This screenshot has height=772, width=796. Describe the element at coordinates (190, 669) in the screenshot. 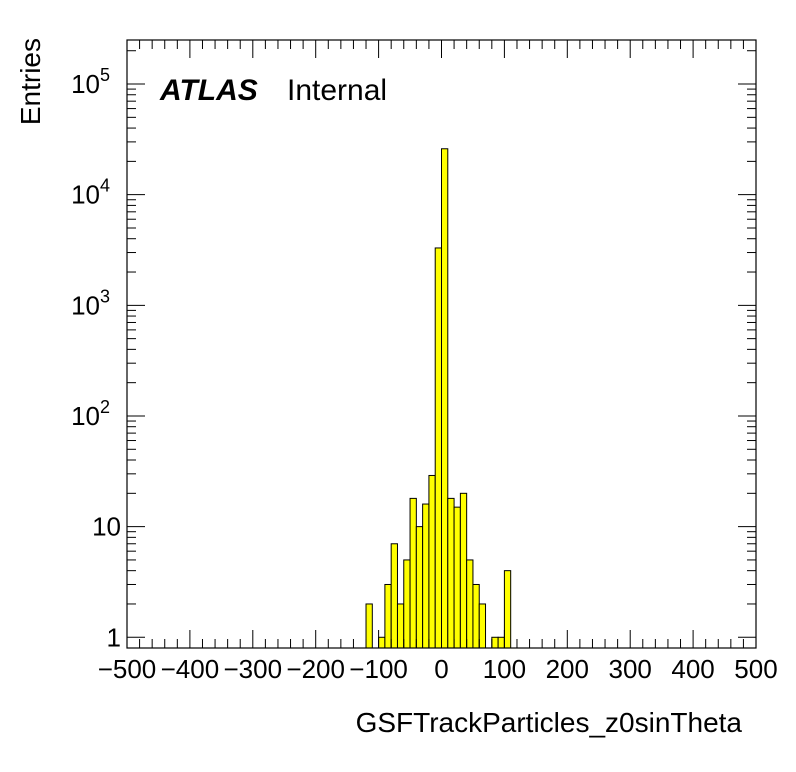

I see `x-tick-label: −400` at that location.